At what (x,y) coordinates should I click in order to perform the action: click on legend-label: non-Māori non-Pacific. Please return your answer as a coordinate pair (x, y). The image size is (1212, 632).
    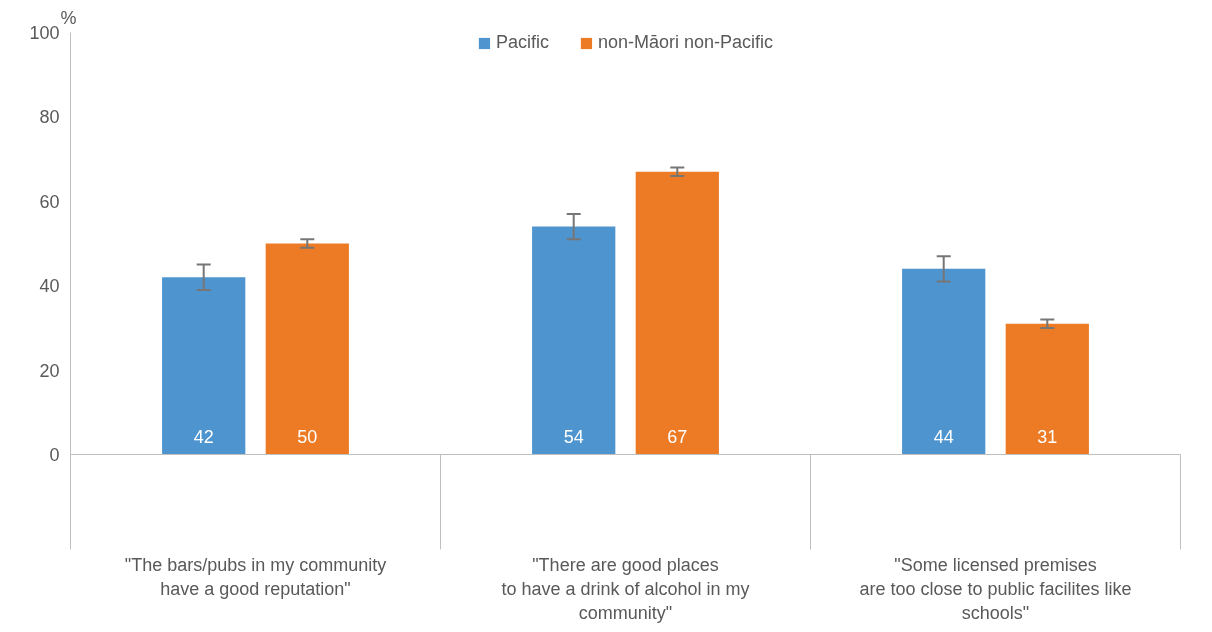
    Looking at the image, I should click on (685, 42).